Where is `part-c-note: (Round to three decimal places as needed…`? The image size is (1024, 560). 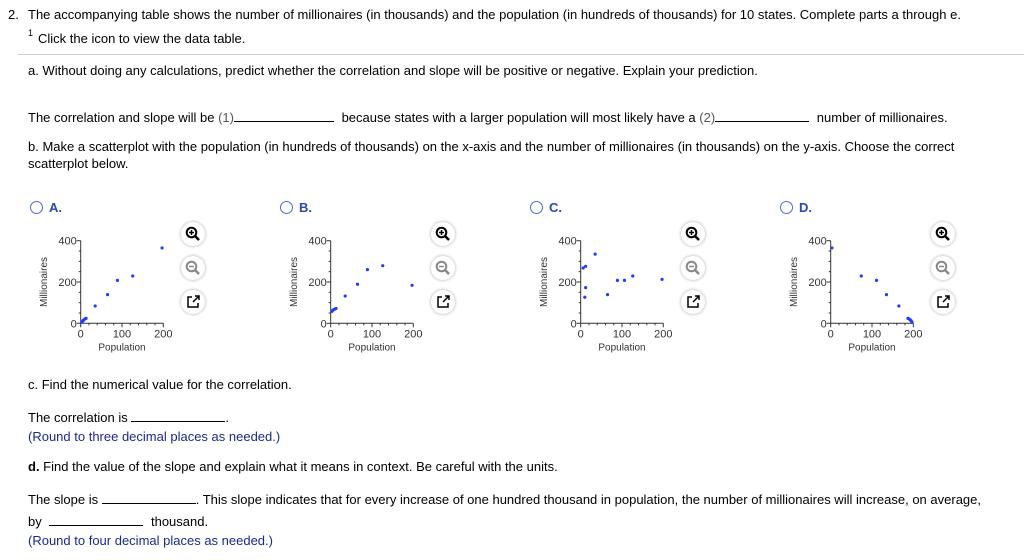 part-c-note: (Round to three decimal places as needed… is located at coordinates (154, 436).